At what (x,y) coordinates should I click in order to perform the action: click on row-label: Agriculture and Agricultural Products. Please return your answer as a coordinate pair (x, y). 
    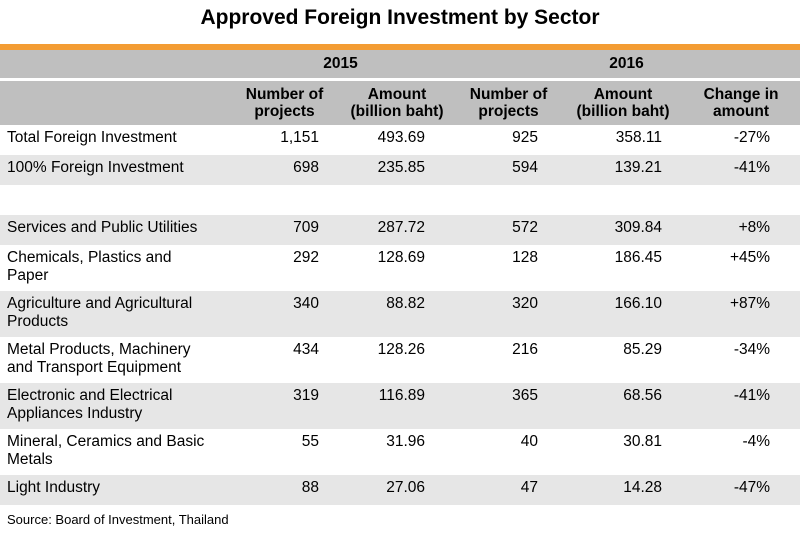
    Looking at the image, I should click on (114, 314).